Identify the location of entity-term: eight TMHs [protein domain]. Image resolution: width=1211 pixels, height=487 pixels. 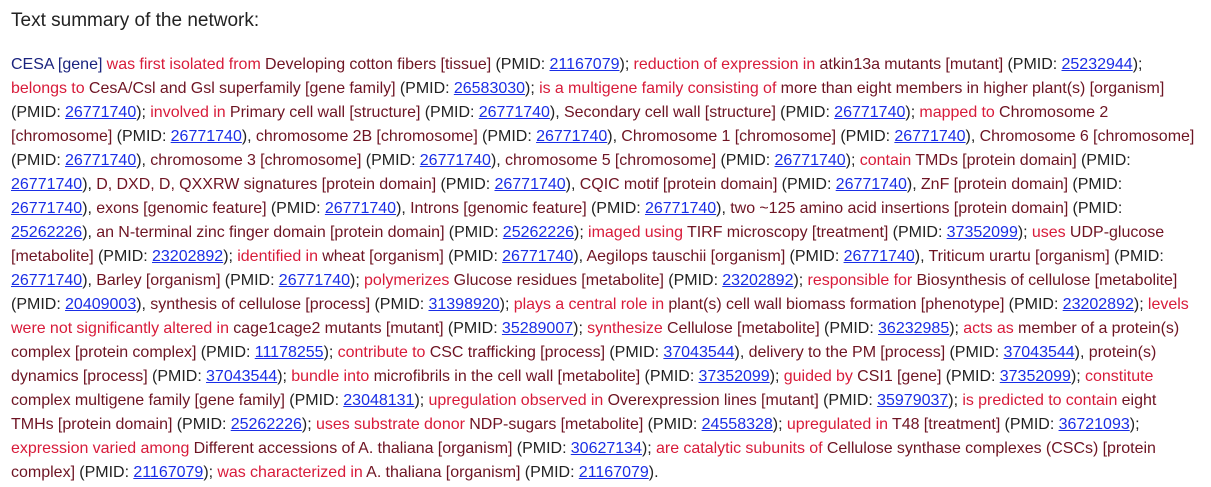
(584, 412).